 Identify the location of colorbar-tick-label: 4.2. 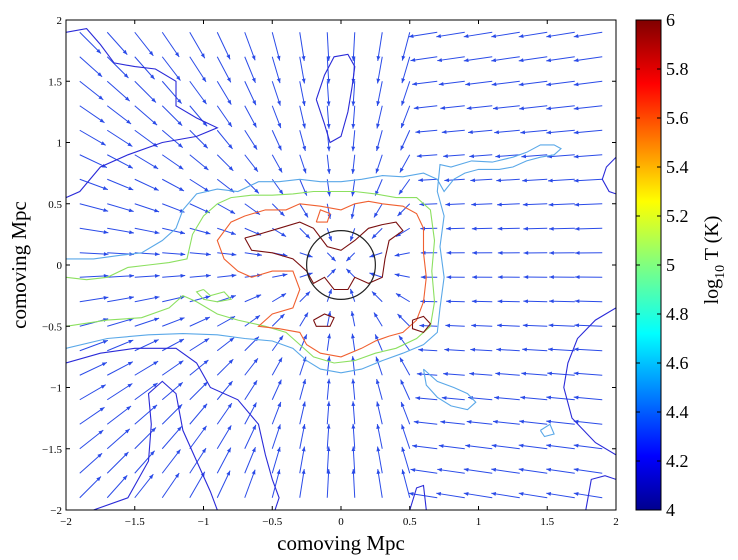
(677, 461).